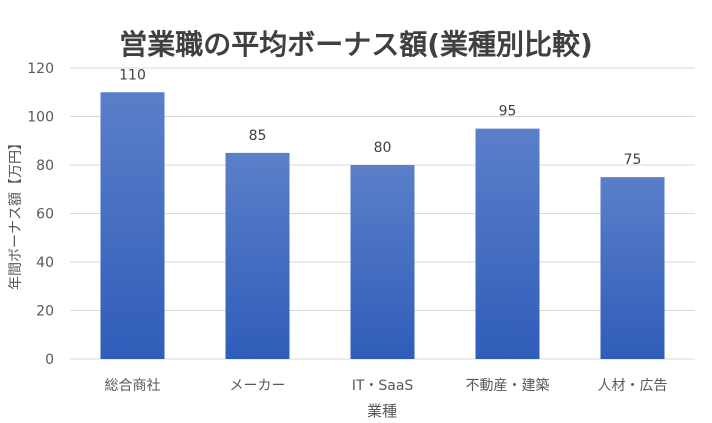 The height and width of the screenshot is (423, 712). I want to click on x-tick-label: 人材・広告, so click(633, 386).